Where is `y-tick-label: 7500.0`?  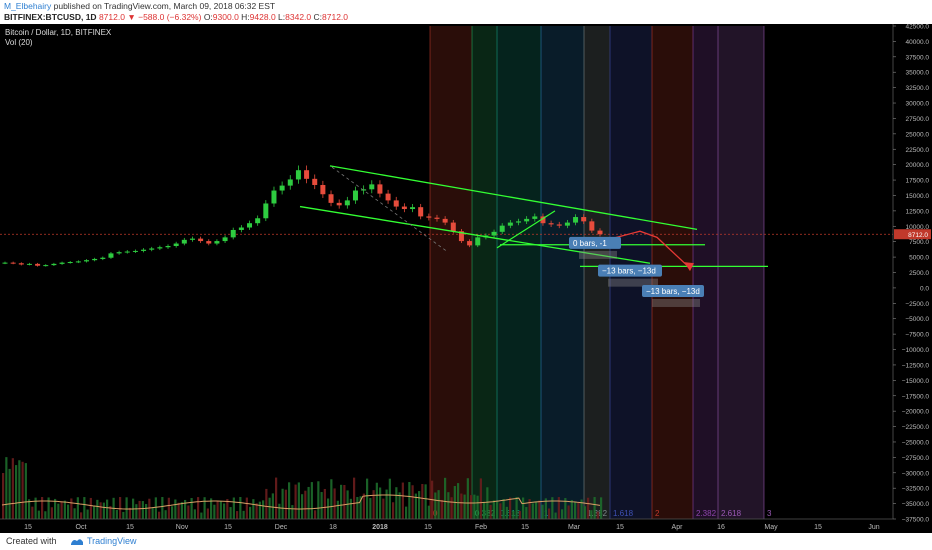
y-tick-label: 7500.0 is located at coordinates (919, 242).